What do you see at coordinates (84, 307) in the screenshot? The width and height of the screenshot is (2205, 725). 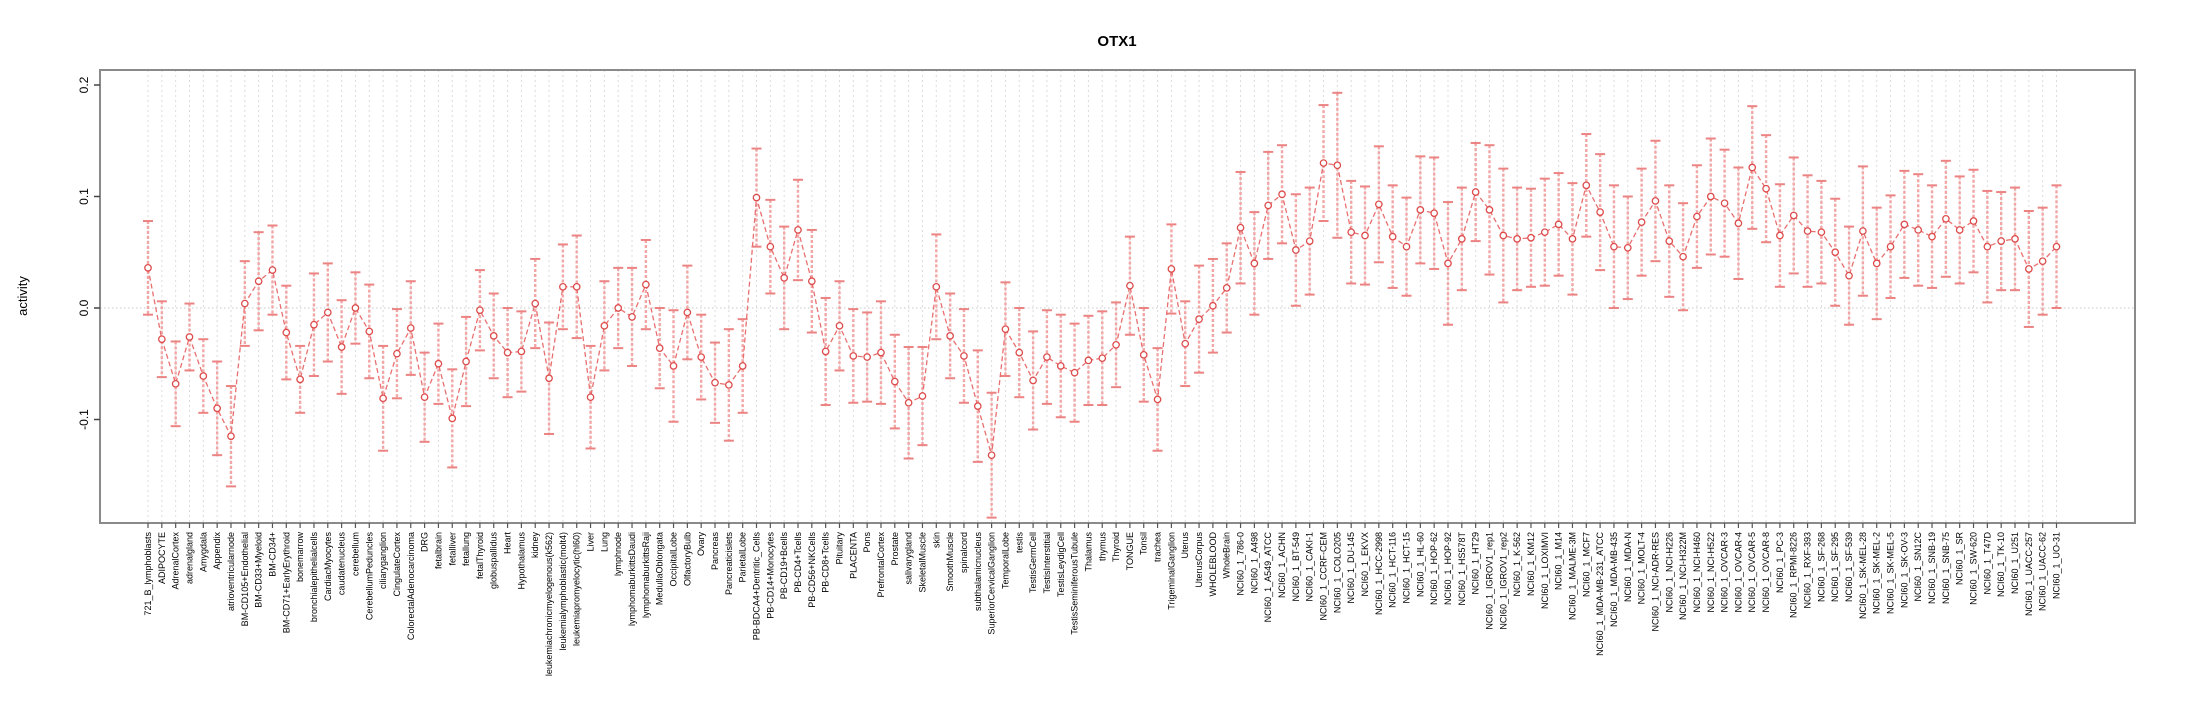 I see `y-tick-label: 0.0` at bounding box center [84, 307].